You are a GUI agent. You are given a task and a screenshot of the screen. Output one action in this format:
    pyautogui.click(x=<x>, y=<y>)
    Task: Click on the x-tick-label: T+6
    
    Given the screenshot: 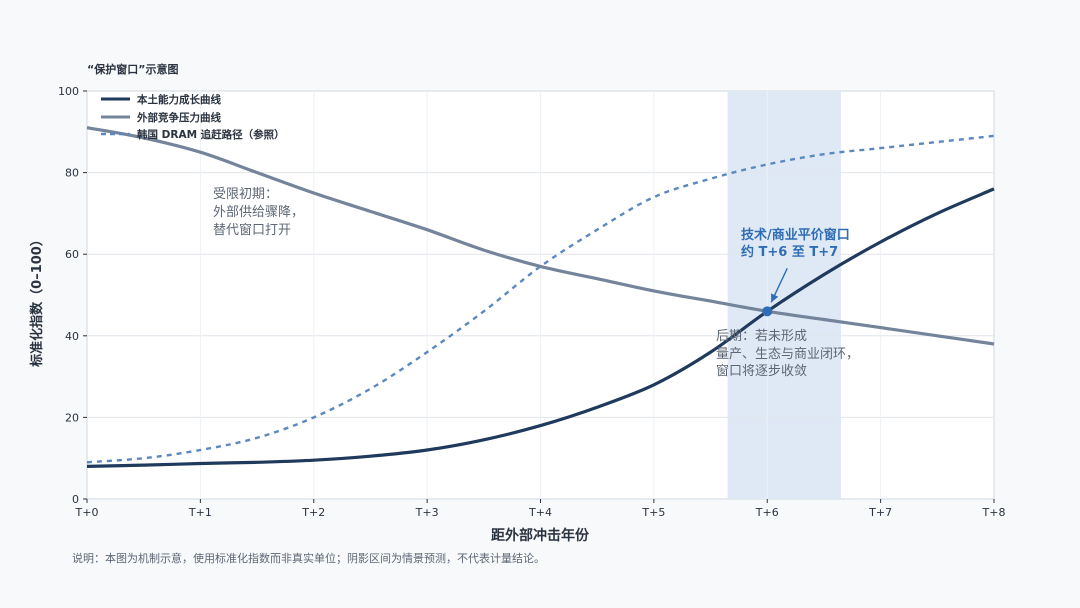 What is the action you would take?
    pyautogui.click(x=767, y=512)
    